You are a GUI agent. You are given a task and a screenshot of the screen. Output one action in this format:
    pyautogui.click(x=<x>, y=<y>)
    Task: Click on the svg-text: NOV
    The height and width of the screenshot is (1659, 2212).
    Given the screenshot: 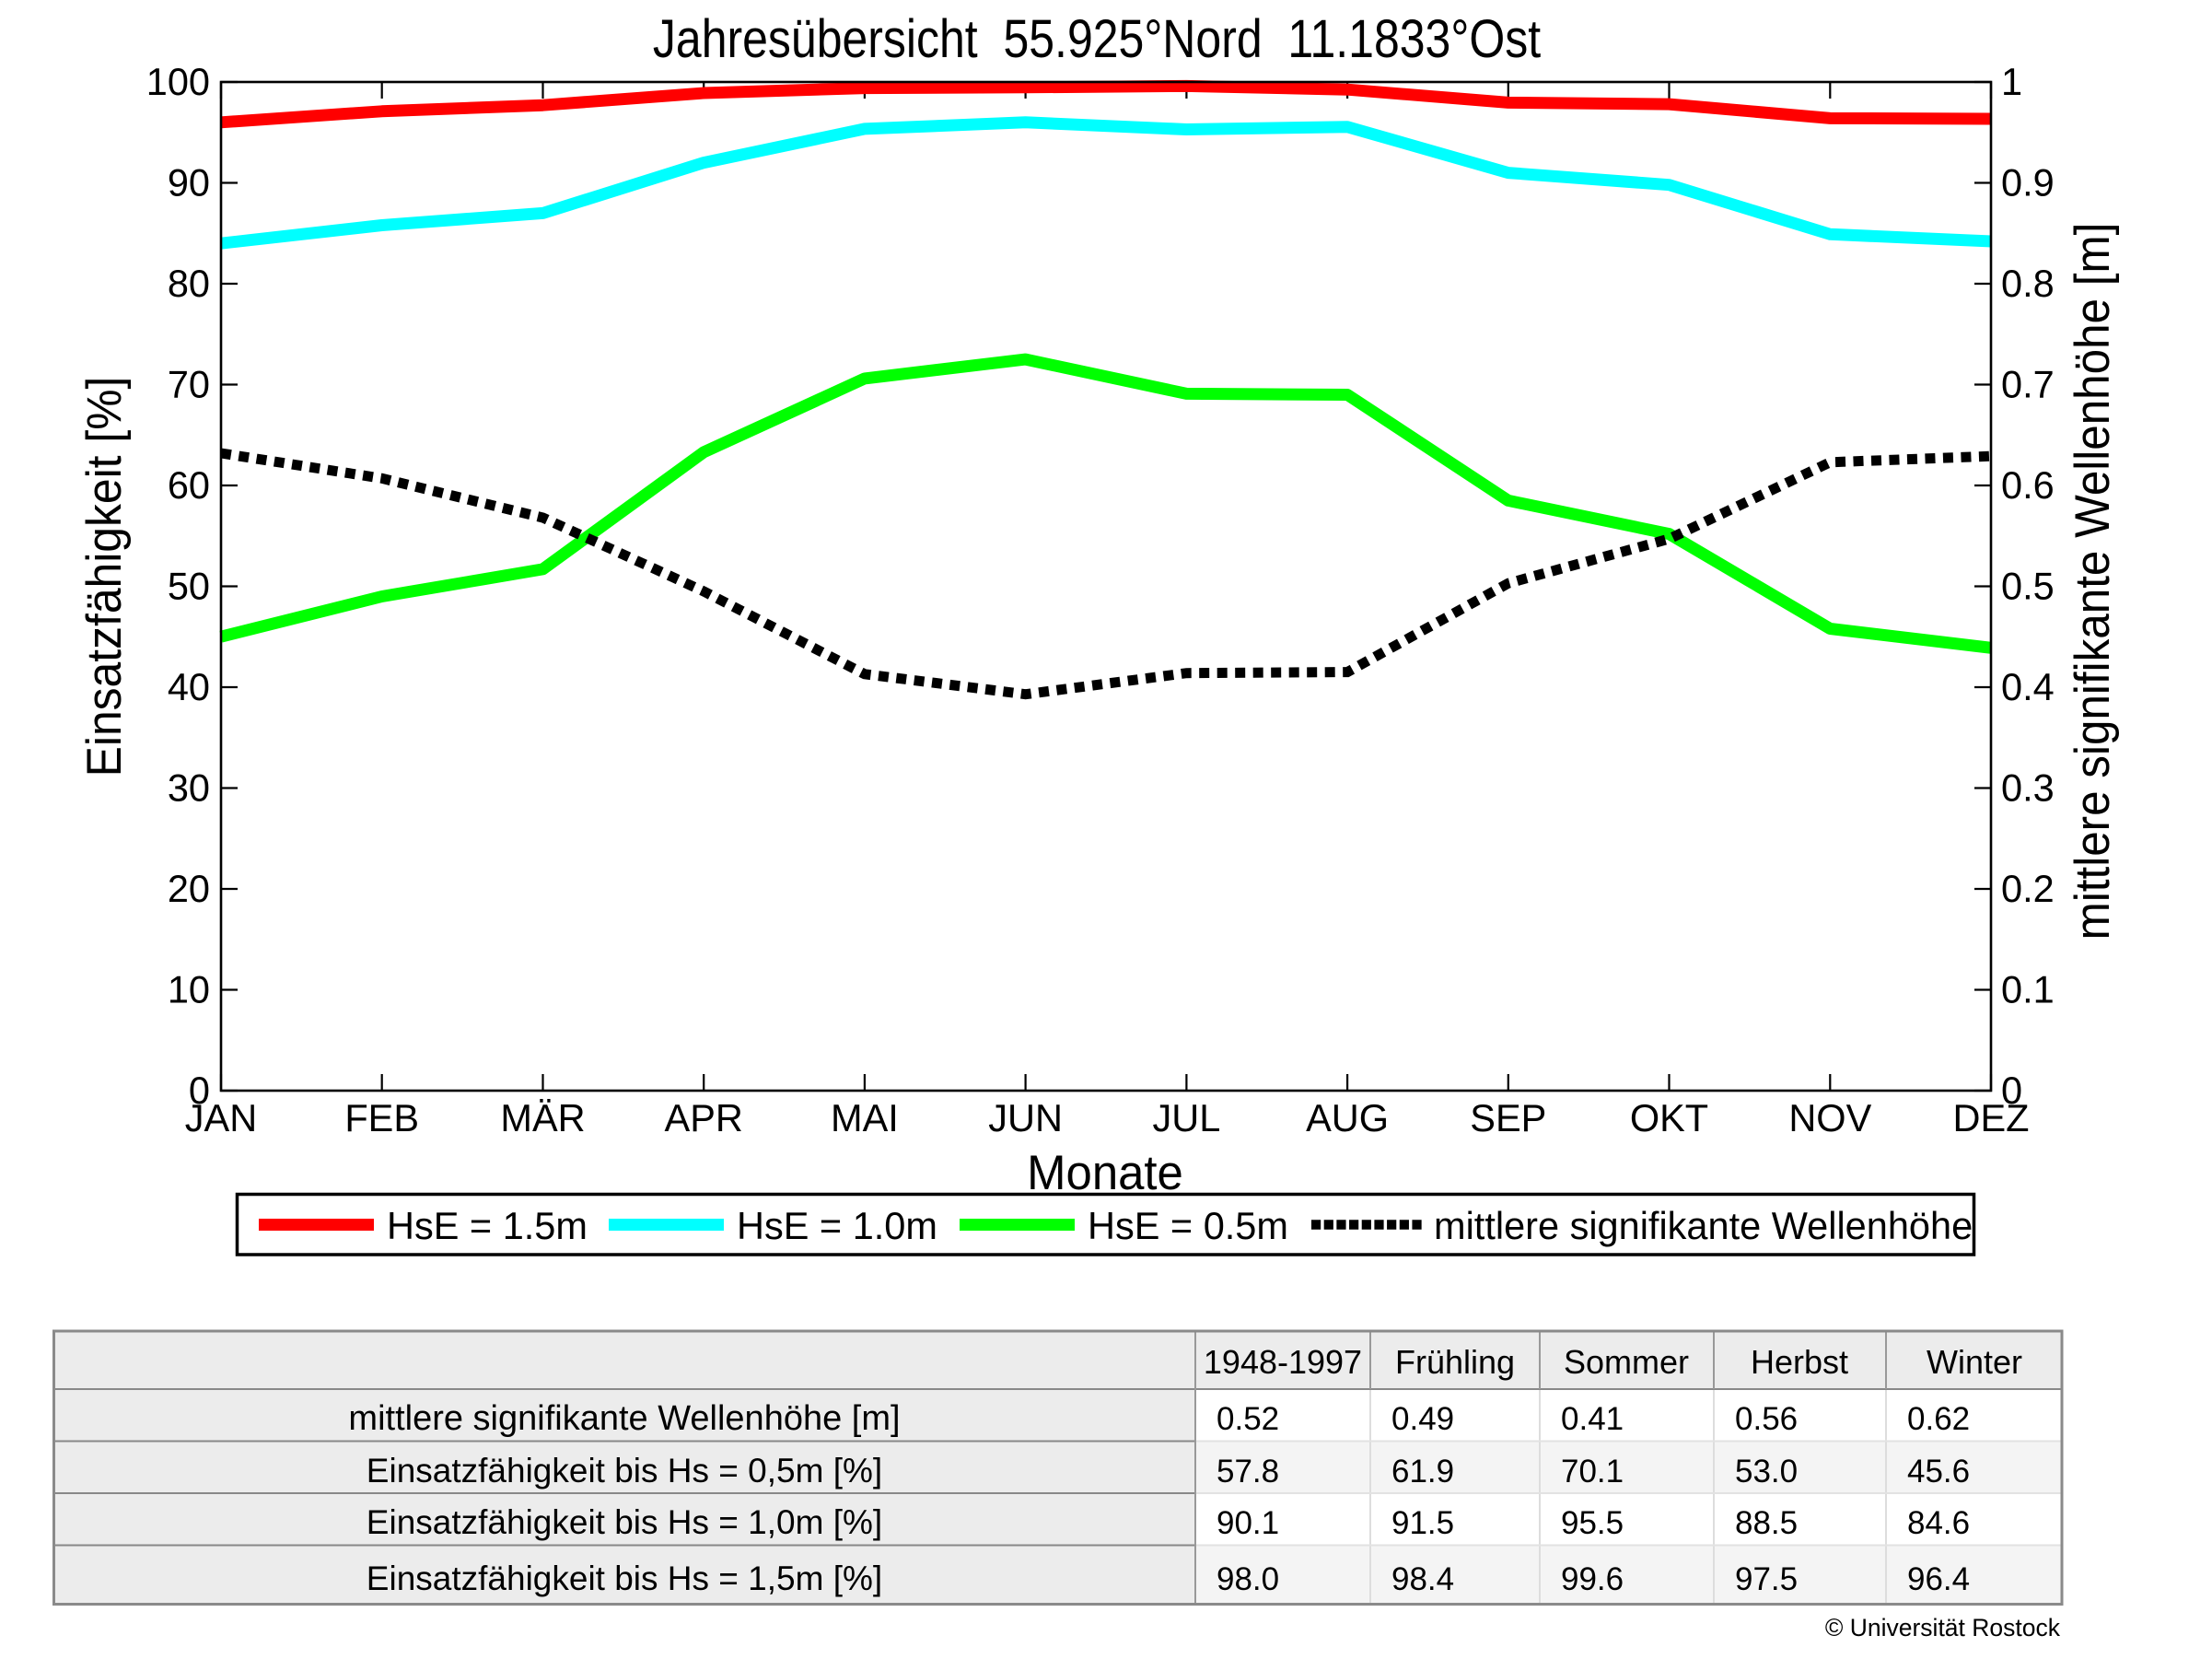 What is the action you would take?
    pyautogui.click(x=1830, y=1117)
    